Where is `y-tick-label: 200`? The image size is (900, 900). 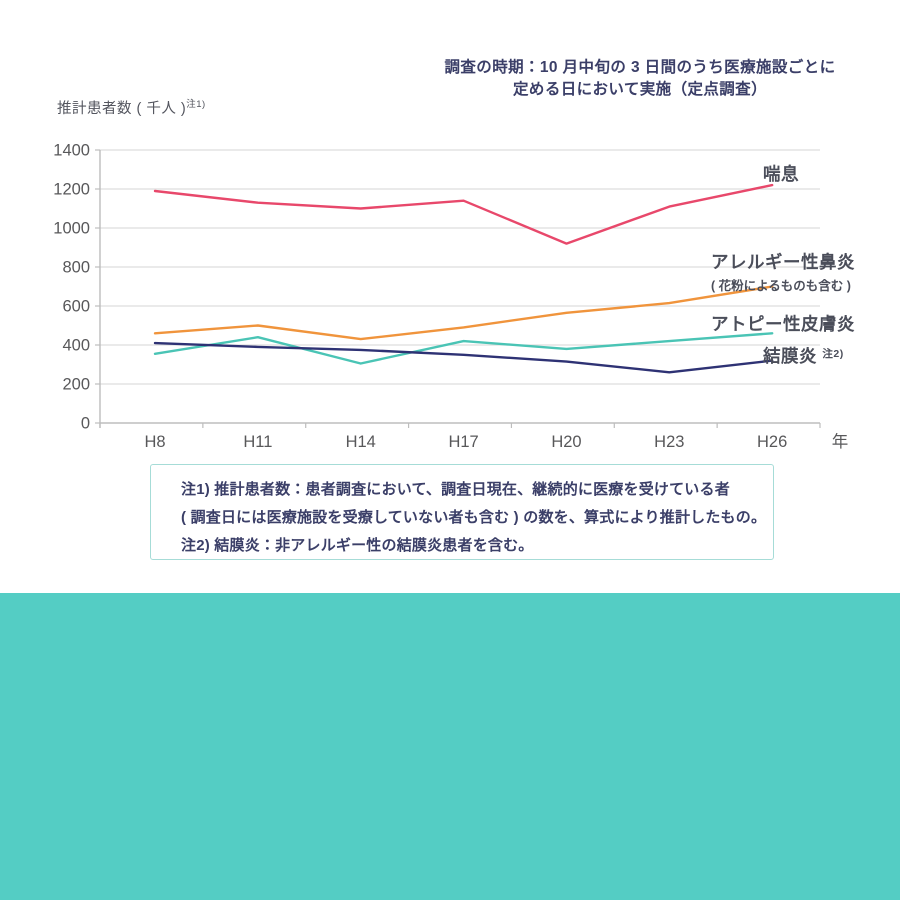
y-tick-label: 200 is located at coordinates (76, 385).